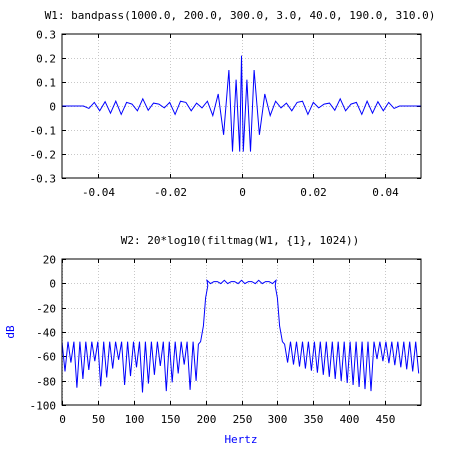 The height and width of the screenshot is (450, 450). What do you see at coordinates (43, 131) in the screenshot?
I see `c1-ytick-label: -0.1` at bounding box center [43, 131].